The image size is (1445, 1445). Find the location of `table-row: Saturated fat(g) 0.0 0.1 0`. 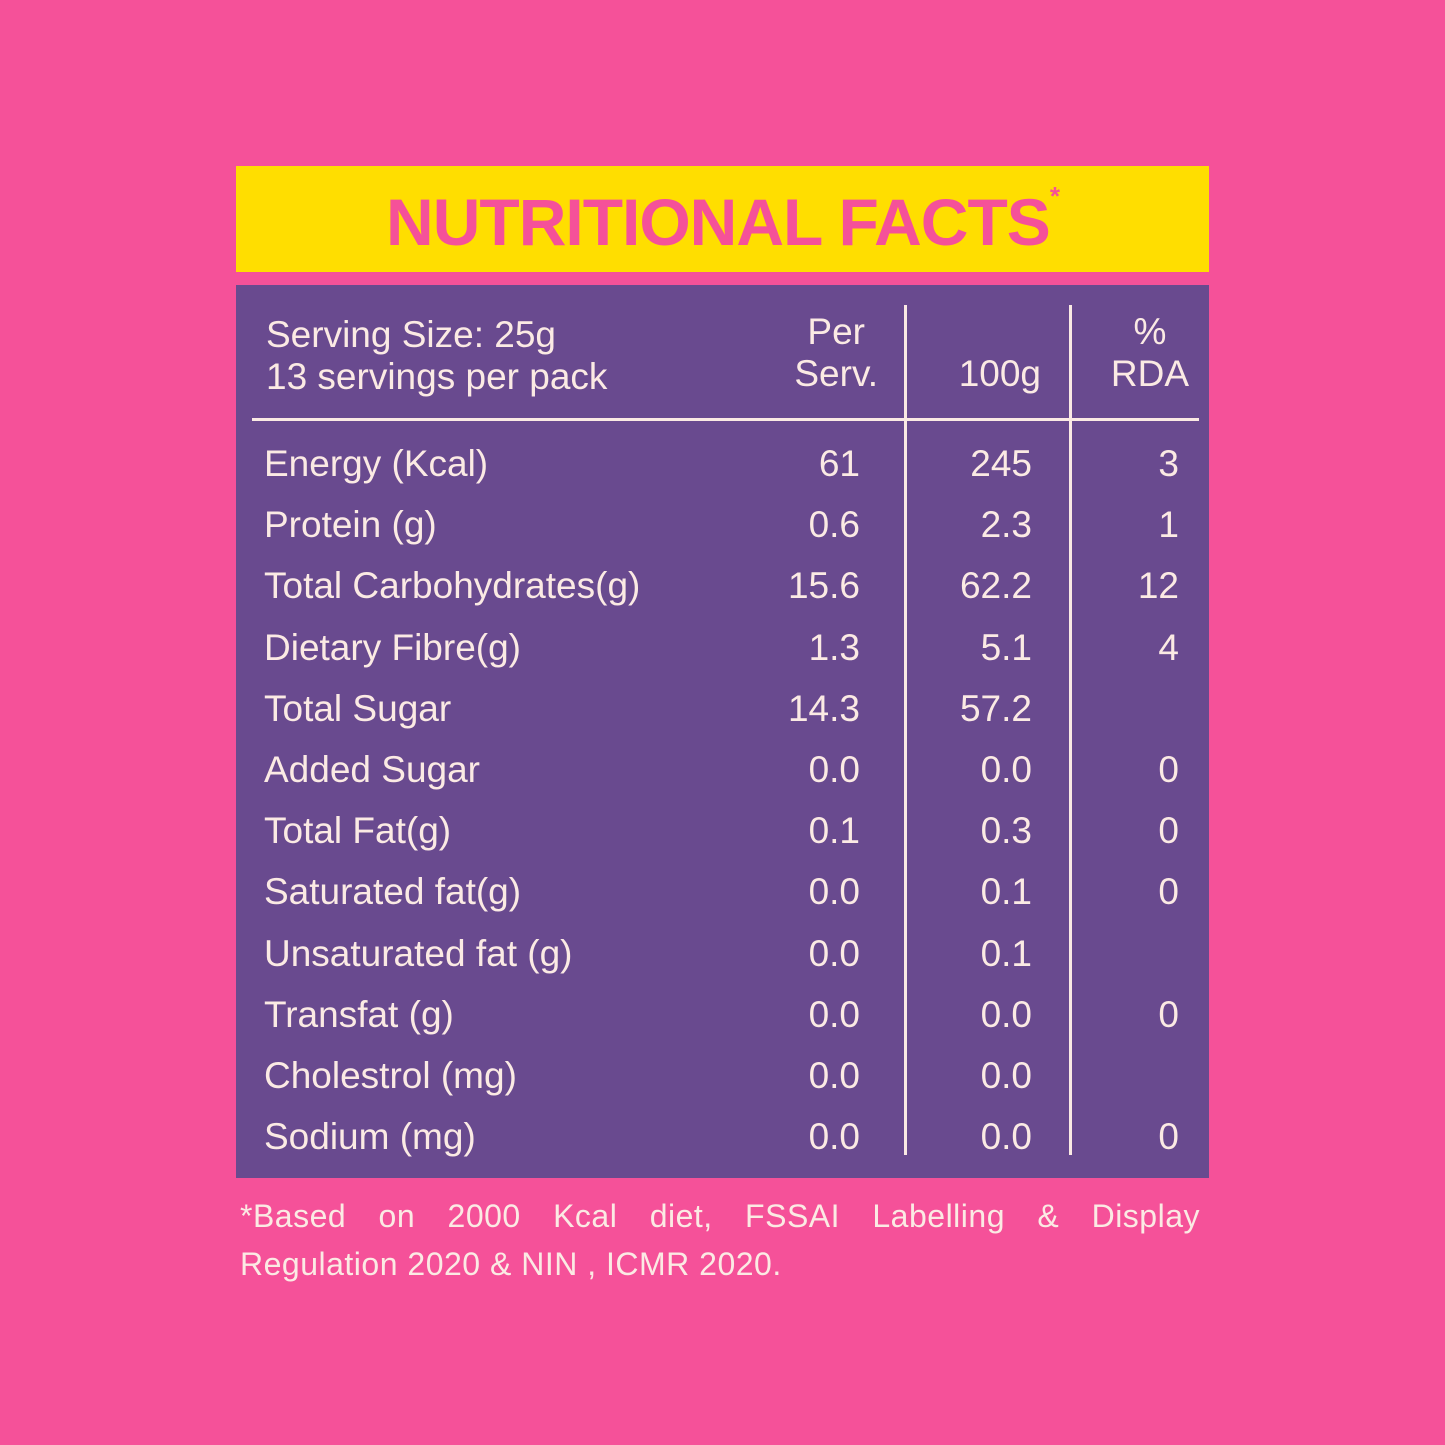

table-row: Saturated fat(g) 0.0 0.1 0 is located at coordinates (722, 891).